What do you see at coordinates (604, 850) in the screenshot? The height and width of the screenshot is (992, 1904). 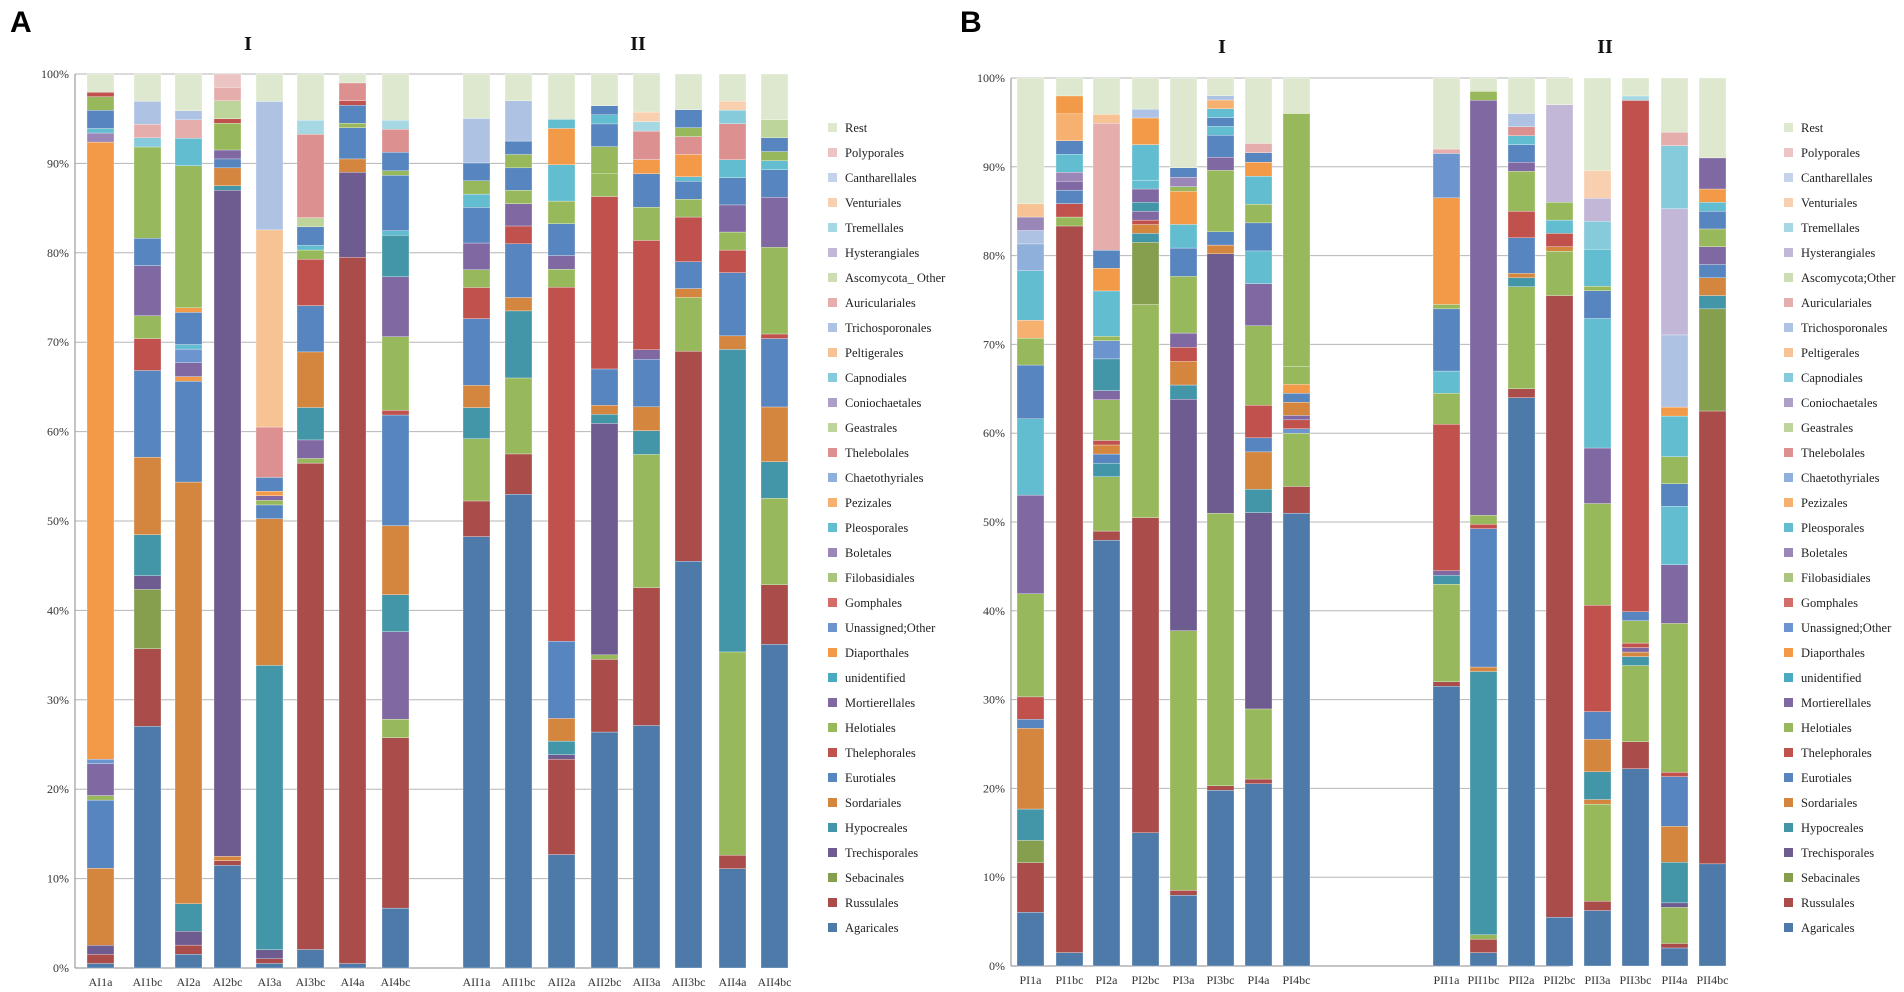 I see `bar-segment-aii2bc-agaricales` at bounding box center [604, 850].